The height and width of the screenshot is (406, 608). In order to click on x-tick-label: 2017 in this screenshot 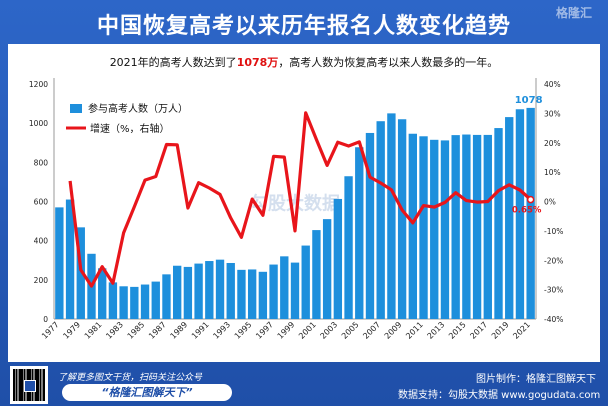, I will do `click(478, 330)`.